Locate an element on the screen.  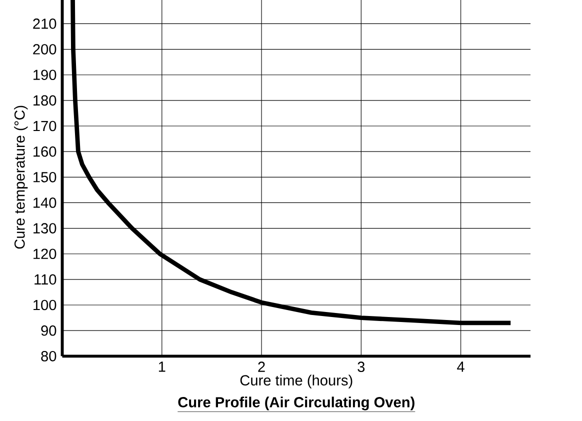
y-tick-label: 140 is located at coordinates (45, 202).